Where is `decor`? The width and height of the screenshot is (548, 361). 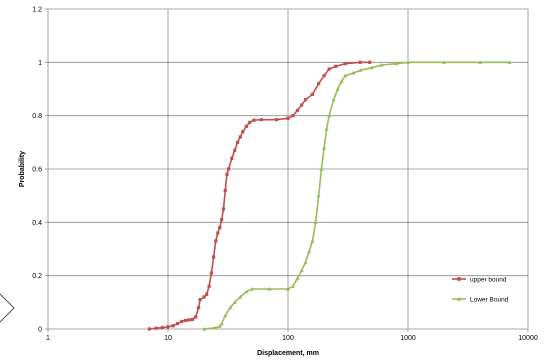 decor is located at coordinates (7, 308).